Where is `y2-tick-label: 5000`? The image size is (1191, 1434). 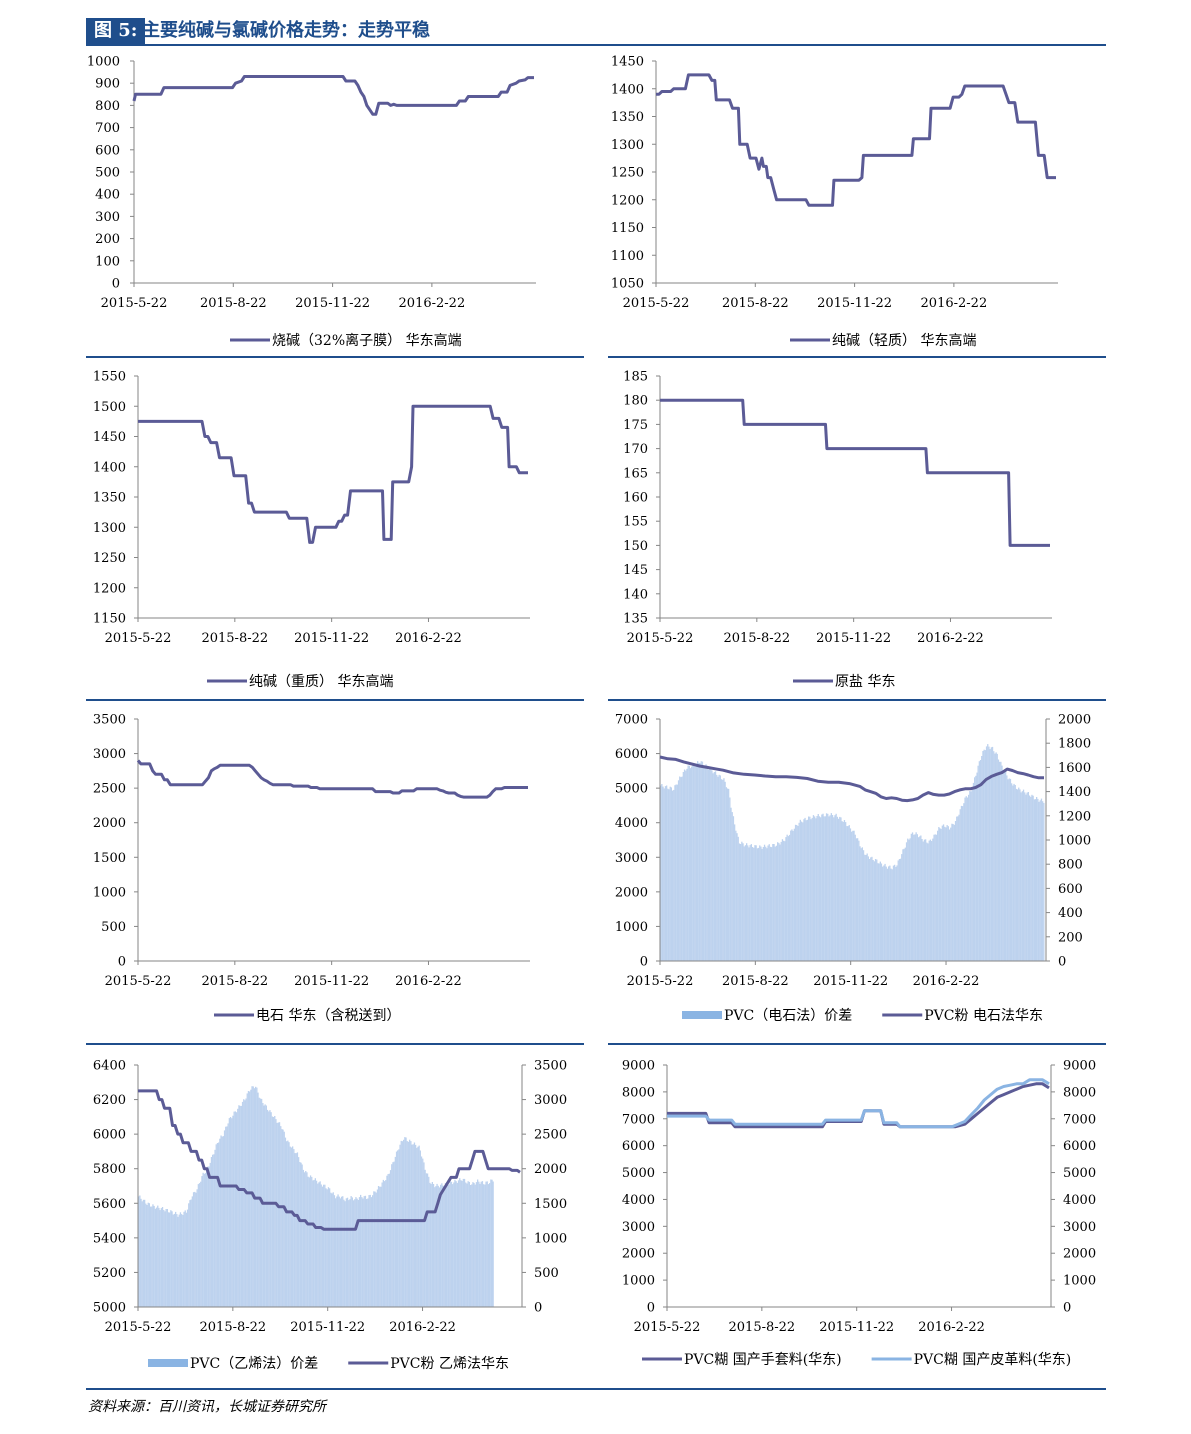 y2-tick-label: 5000 is located at coordinates (1079, 1173).